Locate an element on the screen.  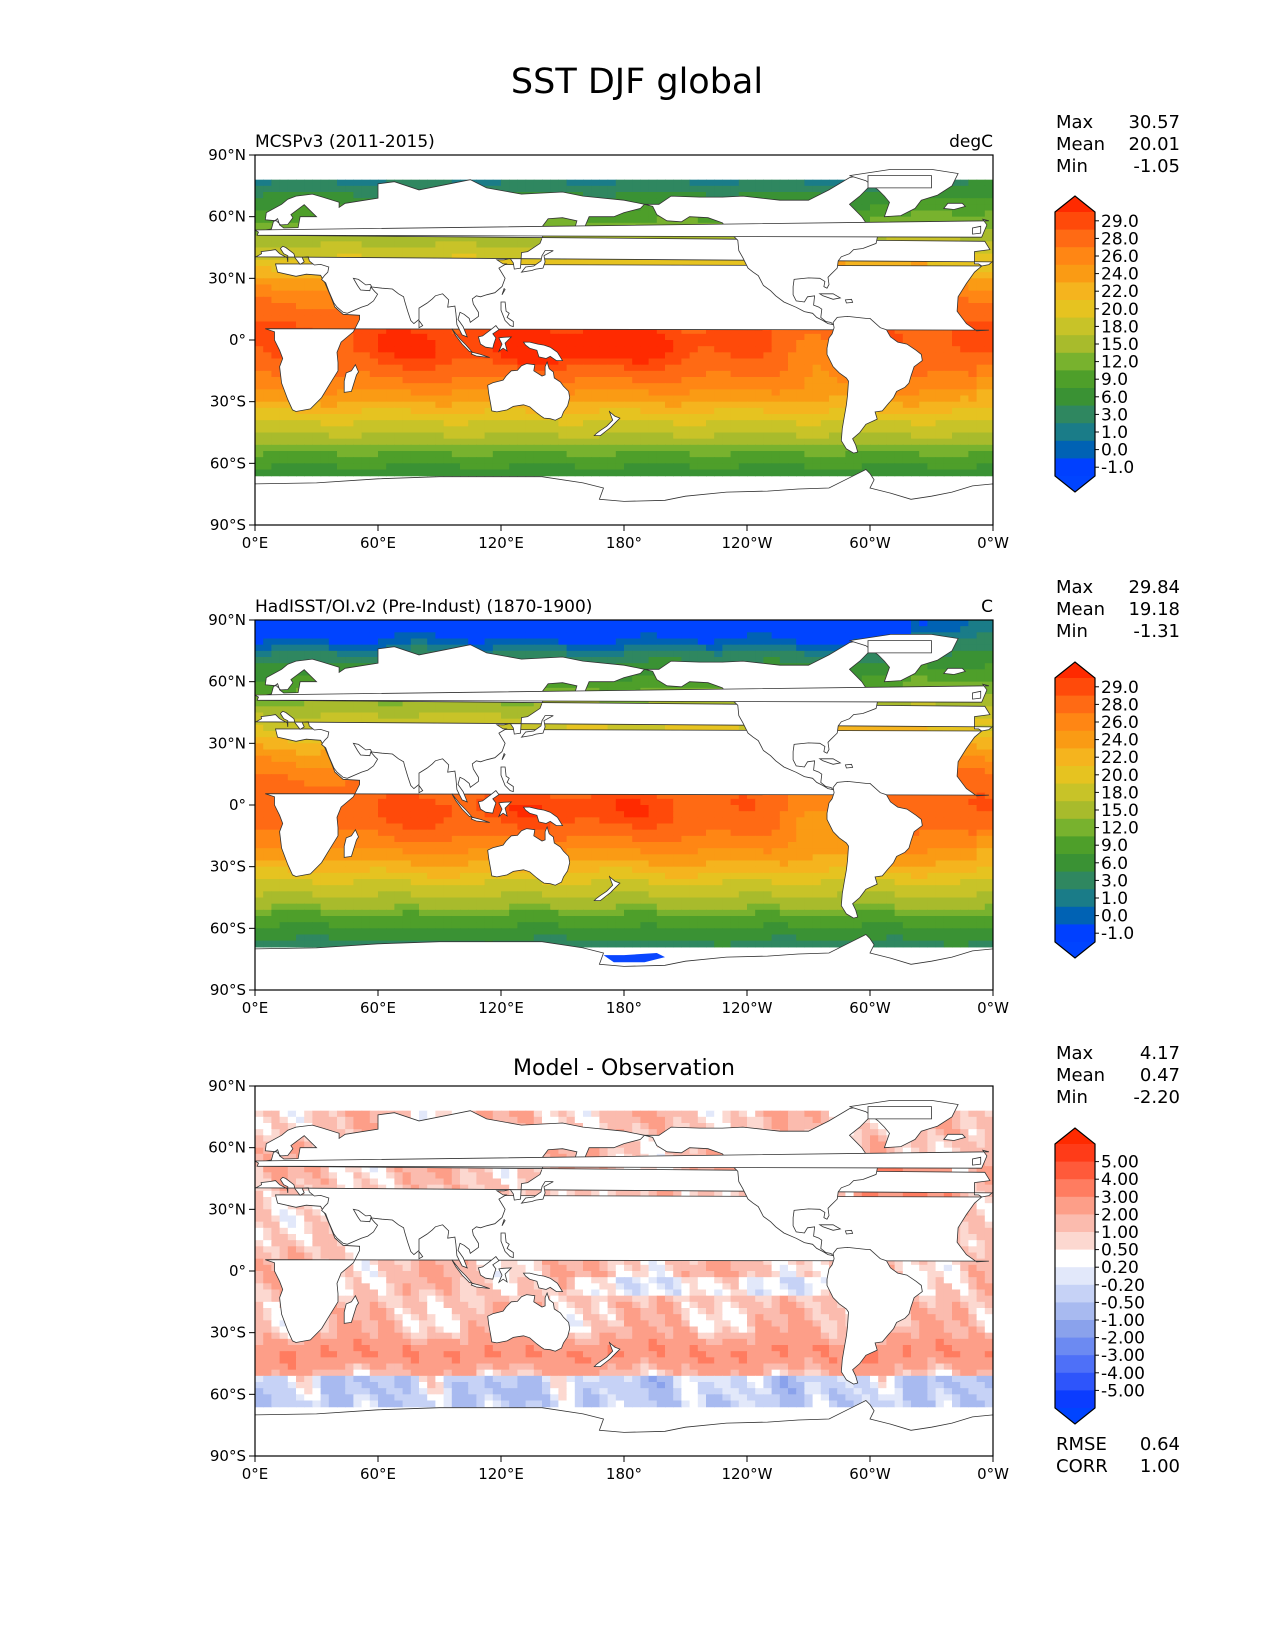
panel-title-center: Model - Observation is located at coordinates (624, 1068).